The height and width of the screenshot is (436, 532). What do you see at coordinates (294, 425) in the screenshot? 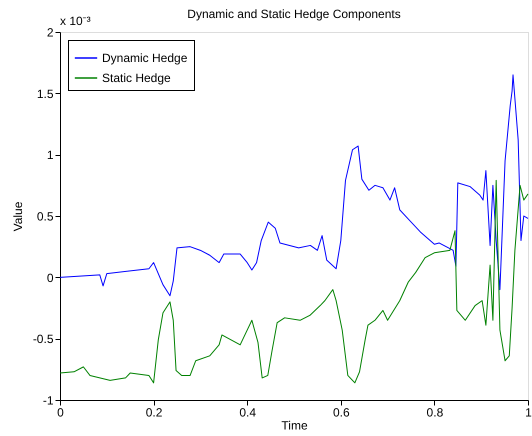
I see `x-axis-title: Time` at bounding box center [294, 425].